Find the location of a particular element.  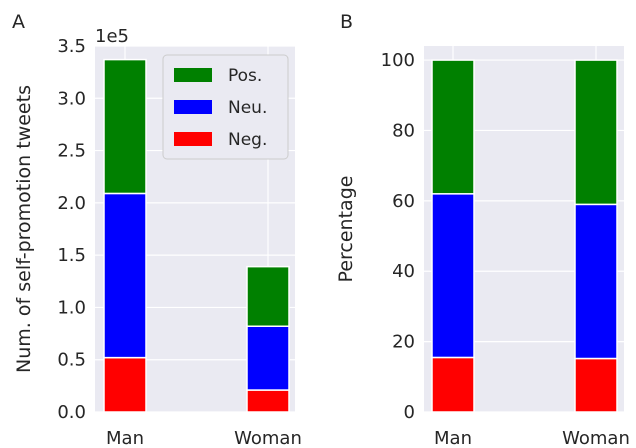

y-tick-label: 40 is located at coordinates (403, 271).